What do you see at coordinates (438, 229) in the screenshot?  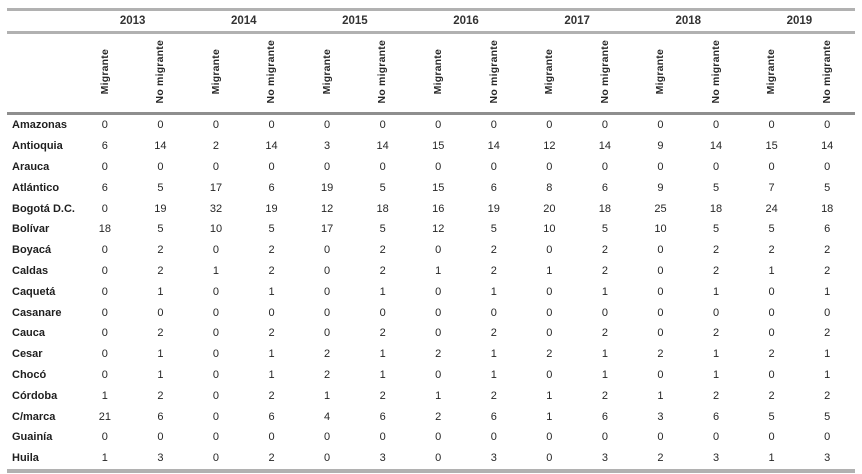 I see `value-cell: 12` at bounding box center [438, 229].